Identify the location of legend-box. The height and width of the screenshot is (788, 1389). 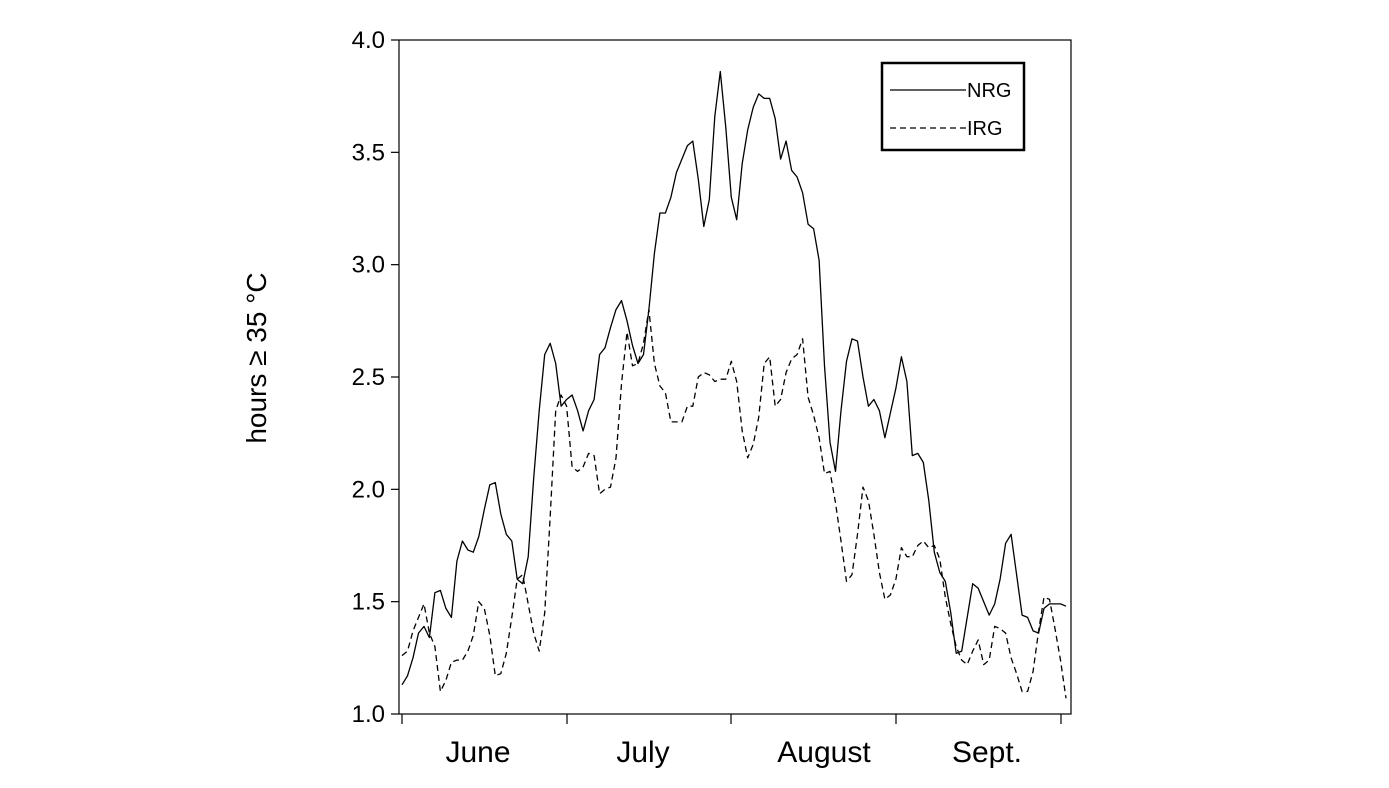
(953, 106).